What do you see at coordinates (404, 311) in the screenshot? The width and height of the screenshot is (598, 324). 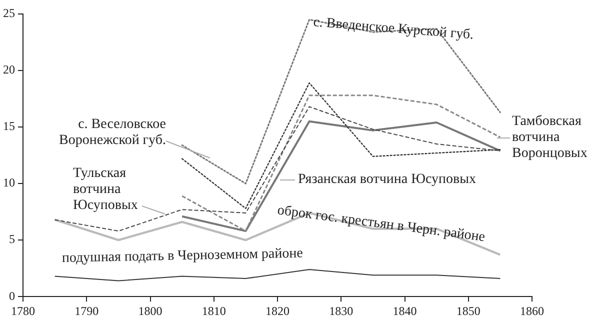 I see `x-tick-label: 1840` at bounding box center [404, 311].